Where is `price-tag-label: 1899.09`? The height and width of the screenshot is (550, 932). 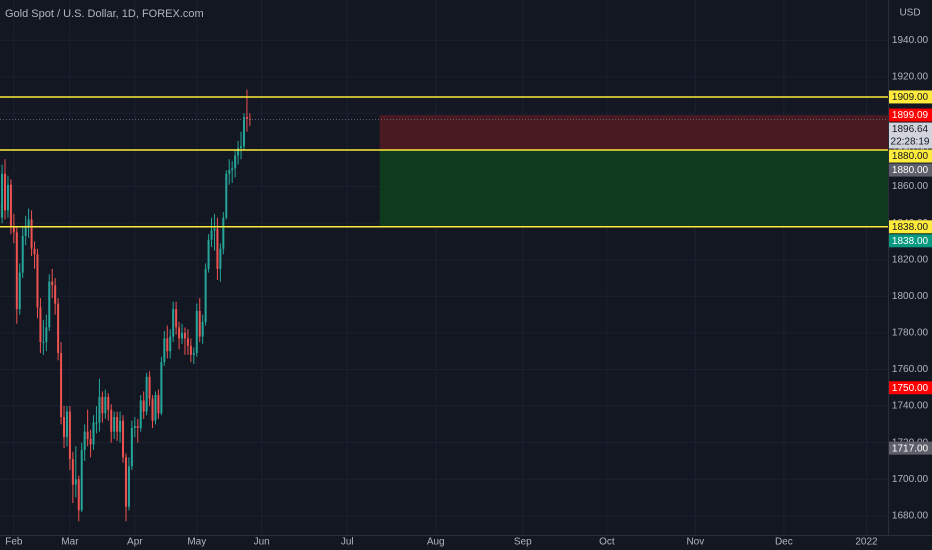 price-tag-label: 1899.09 is located at coordinates (910, 115).